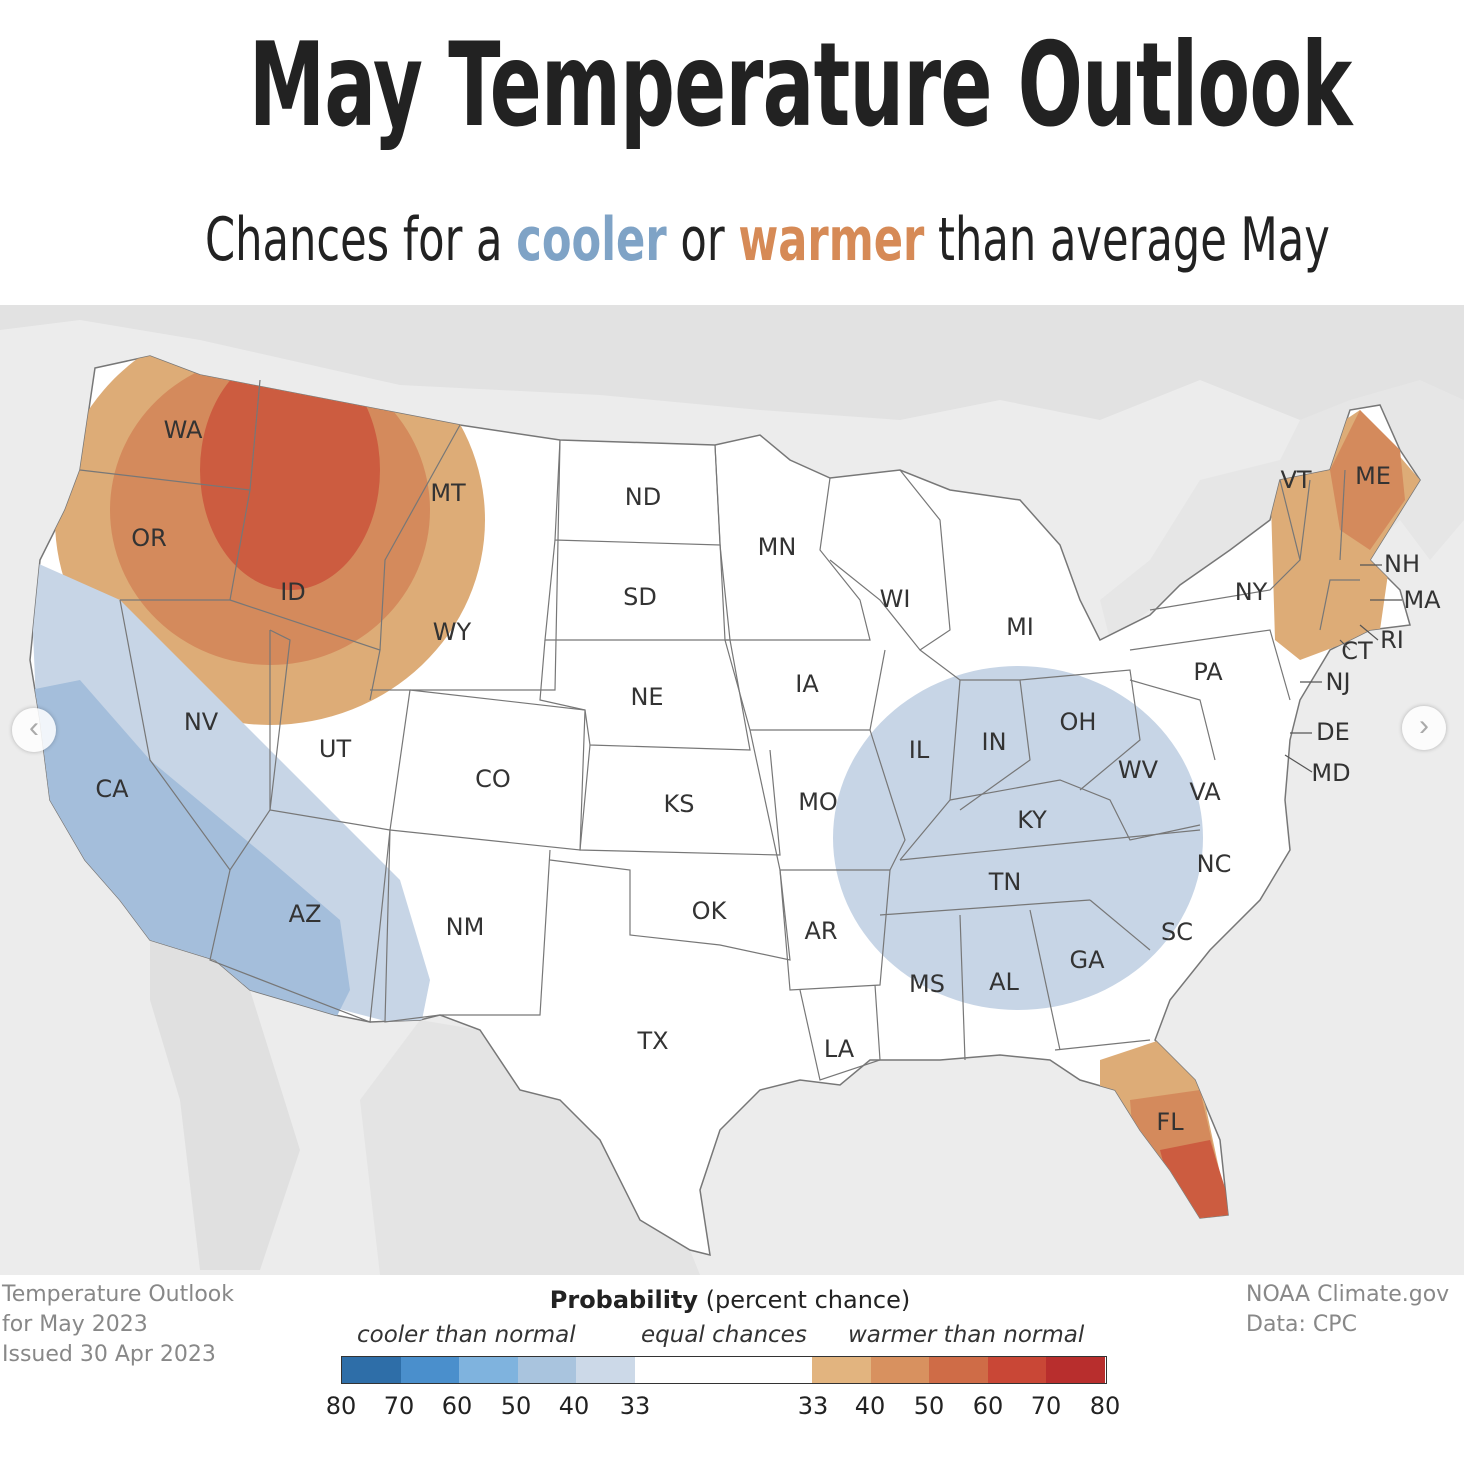 The image size is (1464, 1460). I want to click on legend-color-bar, so click(724, 1370).